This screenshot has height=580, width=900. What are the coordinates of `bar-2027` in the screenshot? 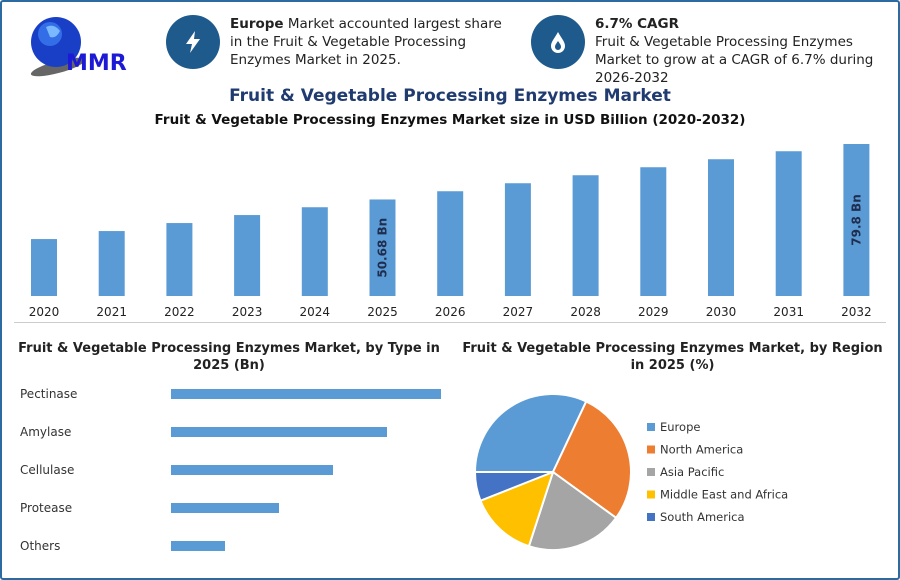 It's located at (517, 239).